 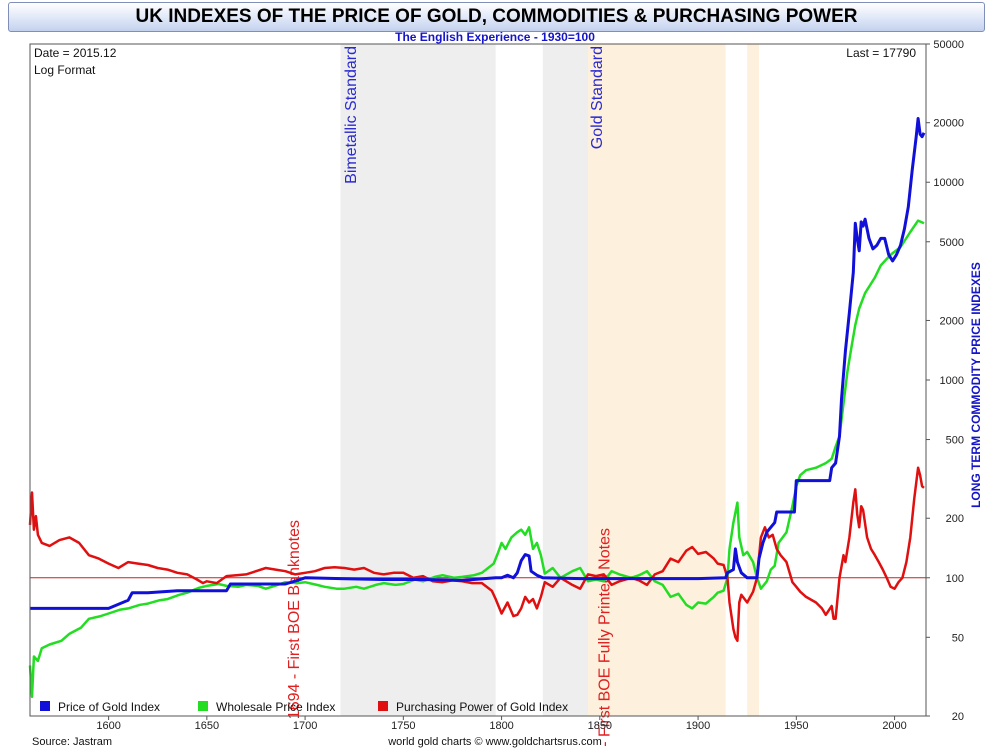 I want to click on x-tick-label-5: 1850, so click(x=600, y=726).